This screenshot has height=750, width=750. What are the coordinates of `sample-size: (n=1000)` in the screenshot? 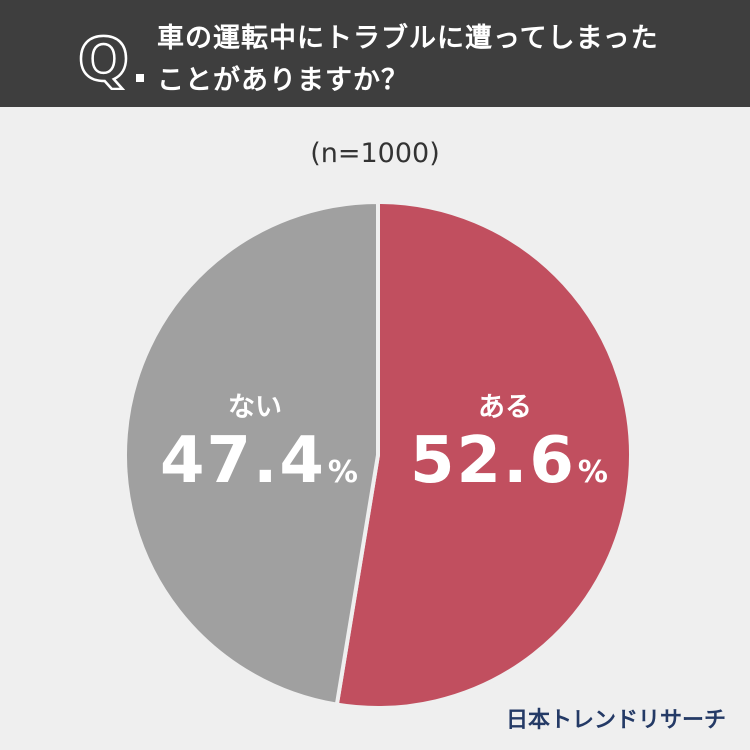 It's located at (375, 153).